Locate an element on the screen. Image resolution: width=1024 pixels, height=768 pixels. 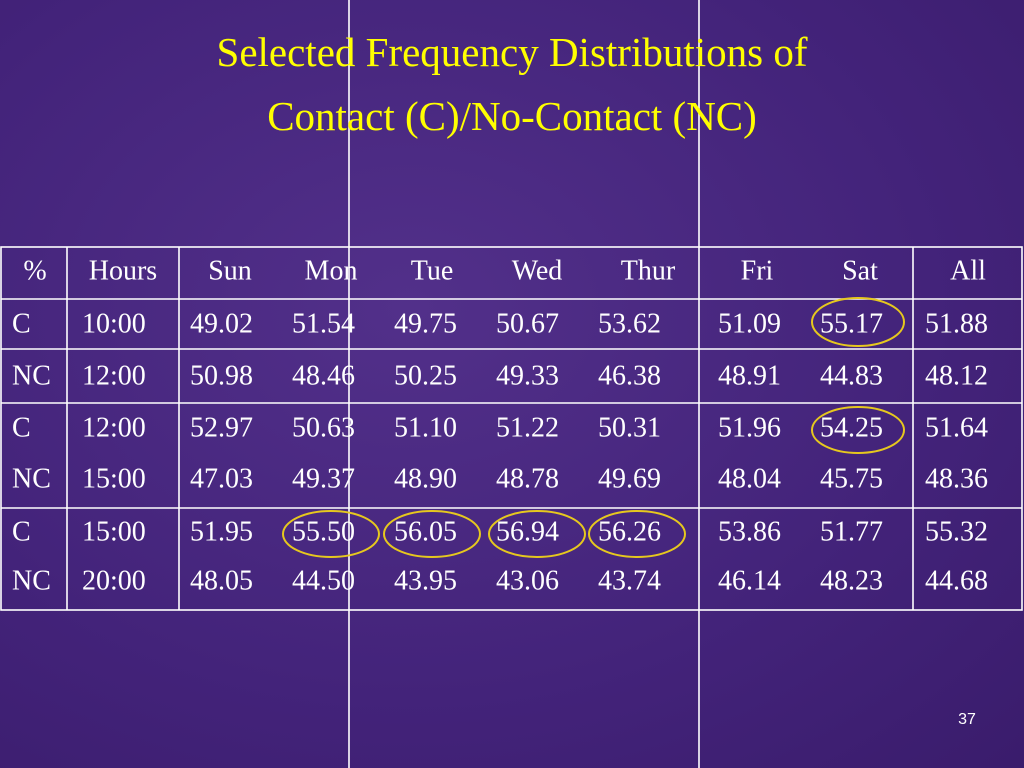
table-cell: 46.38 is located at coordinates (629, 375).